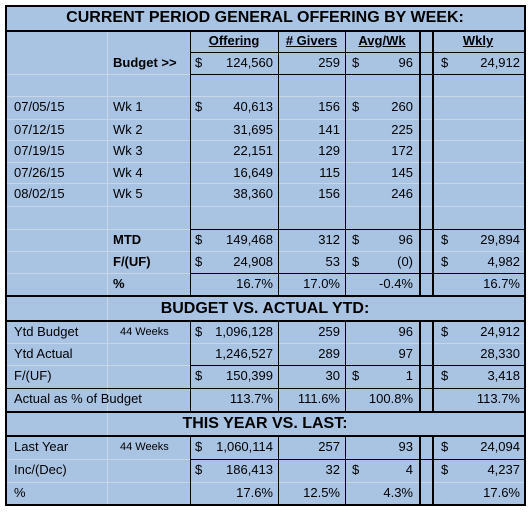  I want to click on cell-week: Wk 4, so click(128, 172).